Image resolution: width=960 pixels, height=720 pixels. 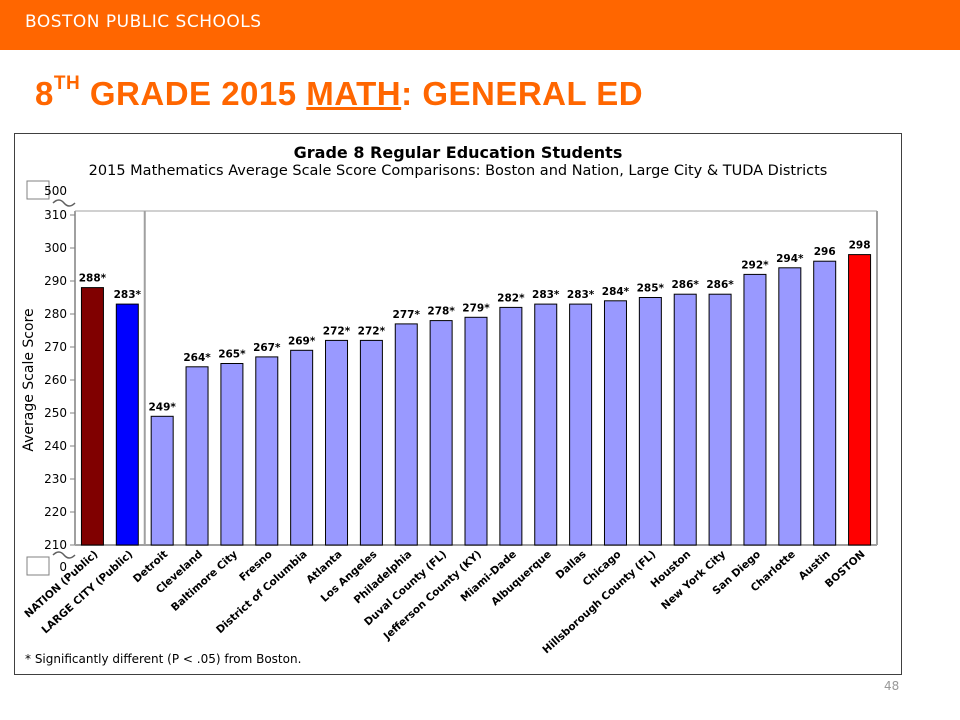 What do you see at coordinates (55, 512) in the screenshot?
I see `y-tick-label: 220` at bounding box center [55, 512].